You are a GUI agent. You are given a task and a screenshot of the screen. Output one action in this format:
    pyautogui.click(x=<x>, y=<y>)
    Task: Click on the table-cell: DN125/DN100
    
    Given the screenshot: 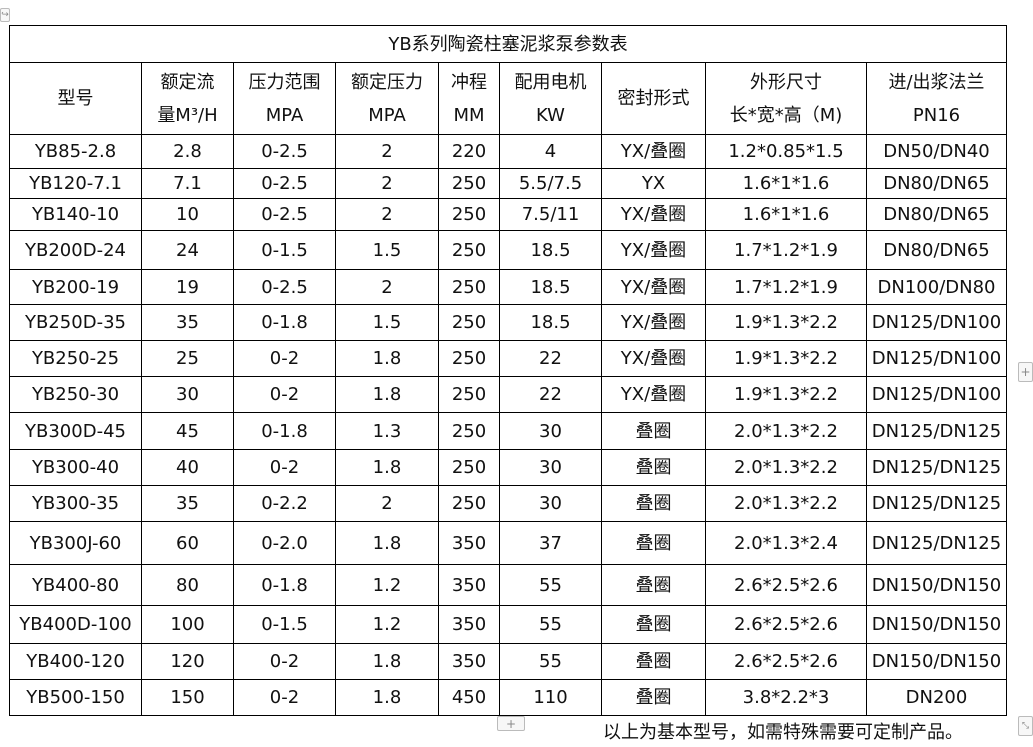 What is the action you would take?
    pyautogui.click(x=936, y=394)
    